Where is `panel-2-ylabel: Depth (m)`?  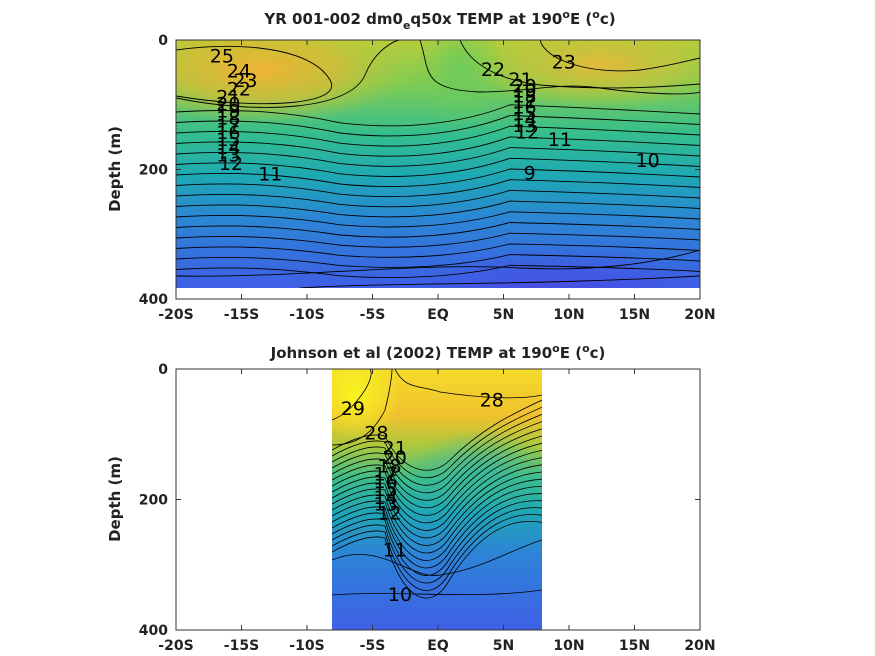 panel-2-ylabel: Depth (m) is located at coordinates (115, 499).